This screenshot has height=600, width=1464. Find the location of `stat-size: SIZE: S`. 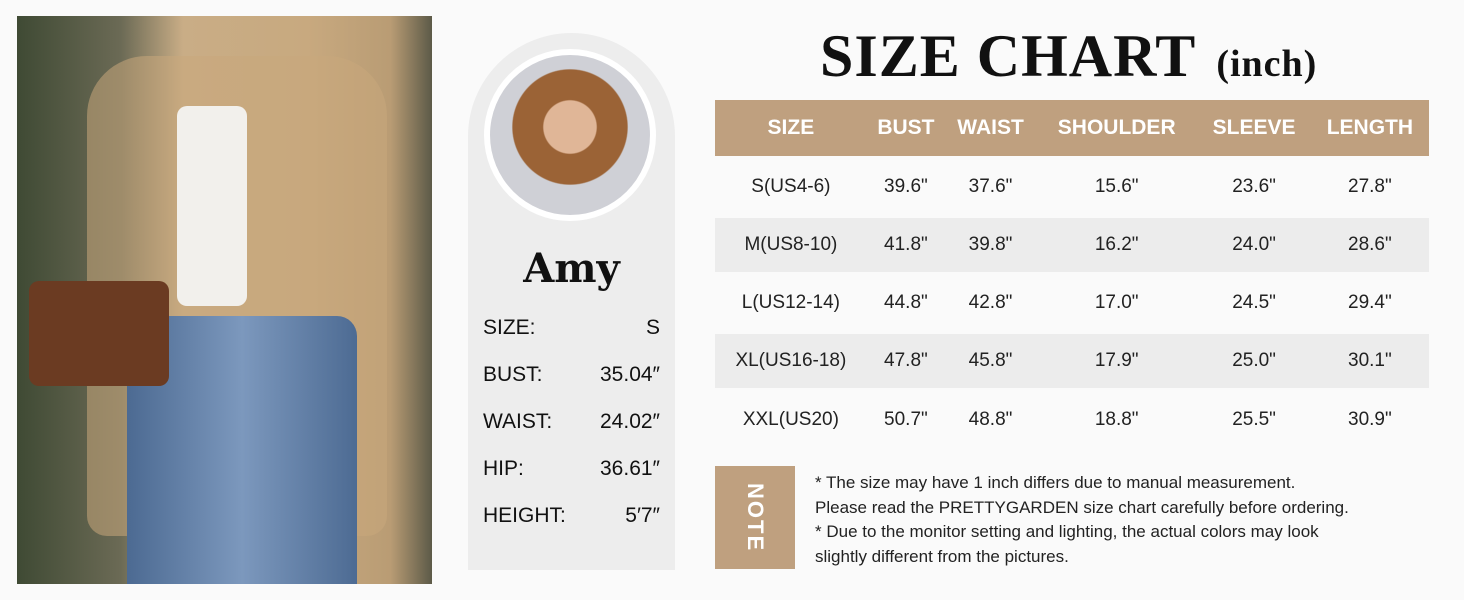

stat-size: SIZE: S is located at coordinates (571, 327).